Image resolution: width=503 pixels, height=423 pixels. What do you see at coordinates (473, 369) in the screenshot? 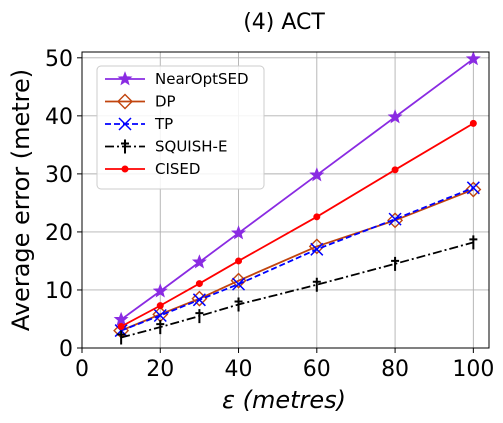
I see `x-tick-label: 100` at bounding box center [473, 369].